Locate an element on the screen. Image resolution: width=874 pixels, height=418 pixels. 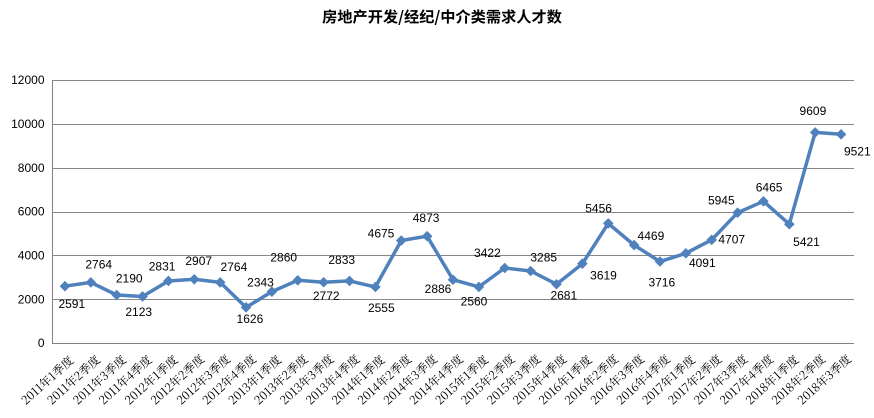
svg-text: 9521 is located at coordinates (857, 151).